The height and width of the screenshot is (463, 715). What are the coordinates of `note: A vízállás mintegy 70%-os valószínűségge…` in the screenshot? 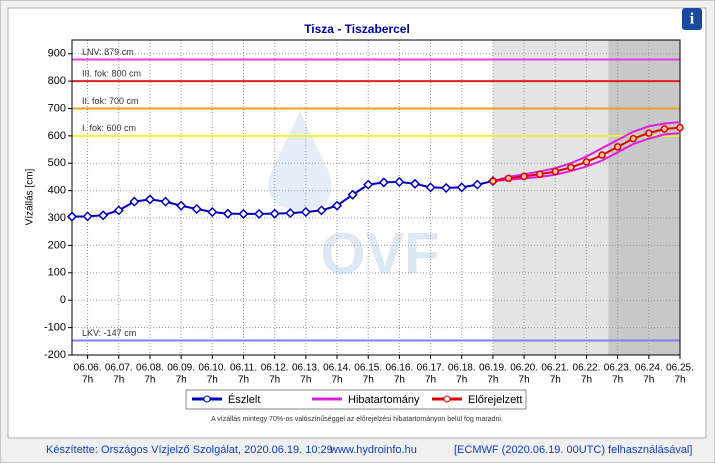 It's located at (357, 419).